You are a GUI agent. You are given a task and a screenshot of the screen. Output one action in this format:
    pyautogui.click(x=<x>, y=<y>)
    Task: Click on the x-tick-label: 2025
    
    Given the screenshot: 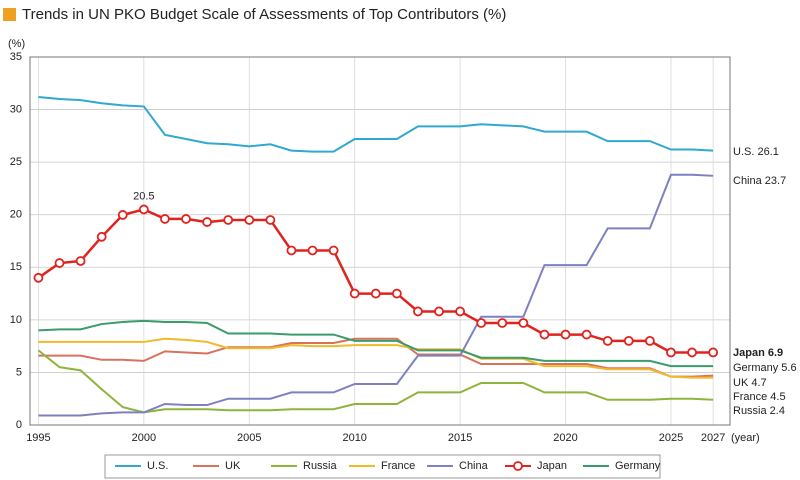 What is the action you would take?
    pyautogui.click(x=671, y=438)
    